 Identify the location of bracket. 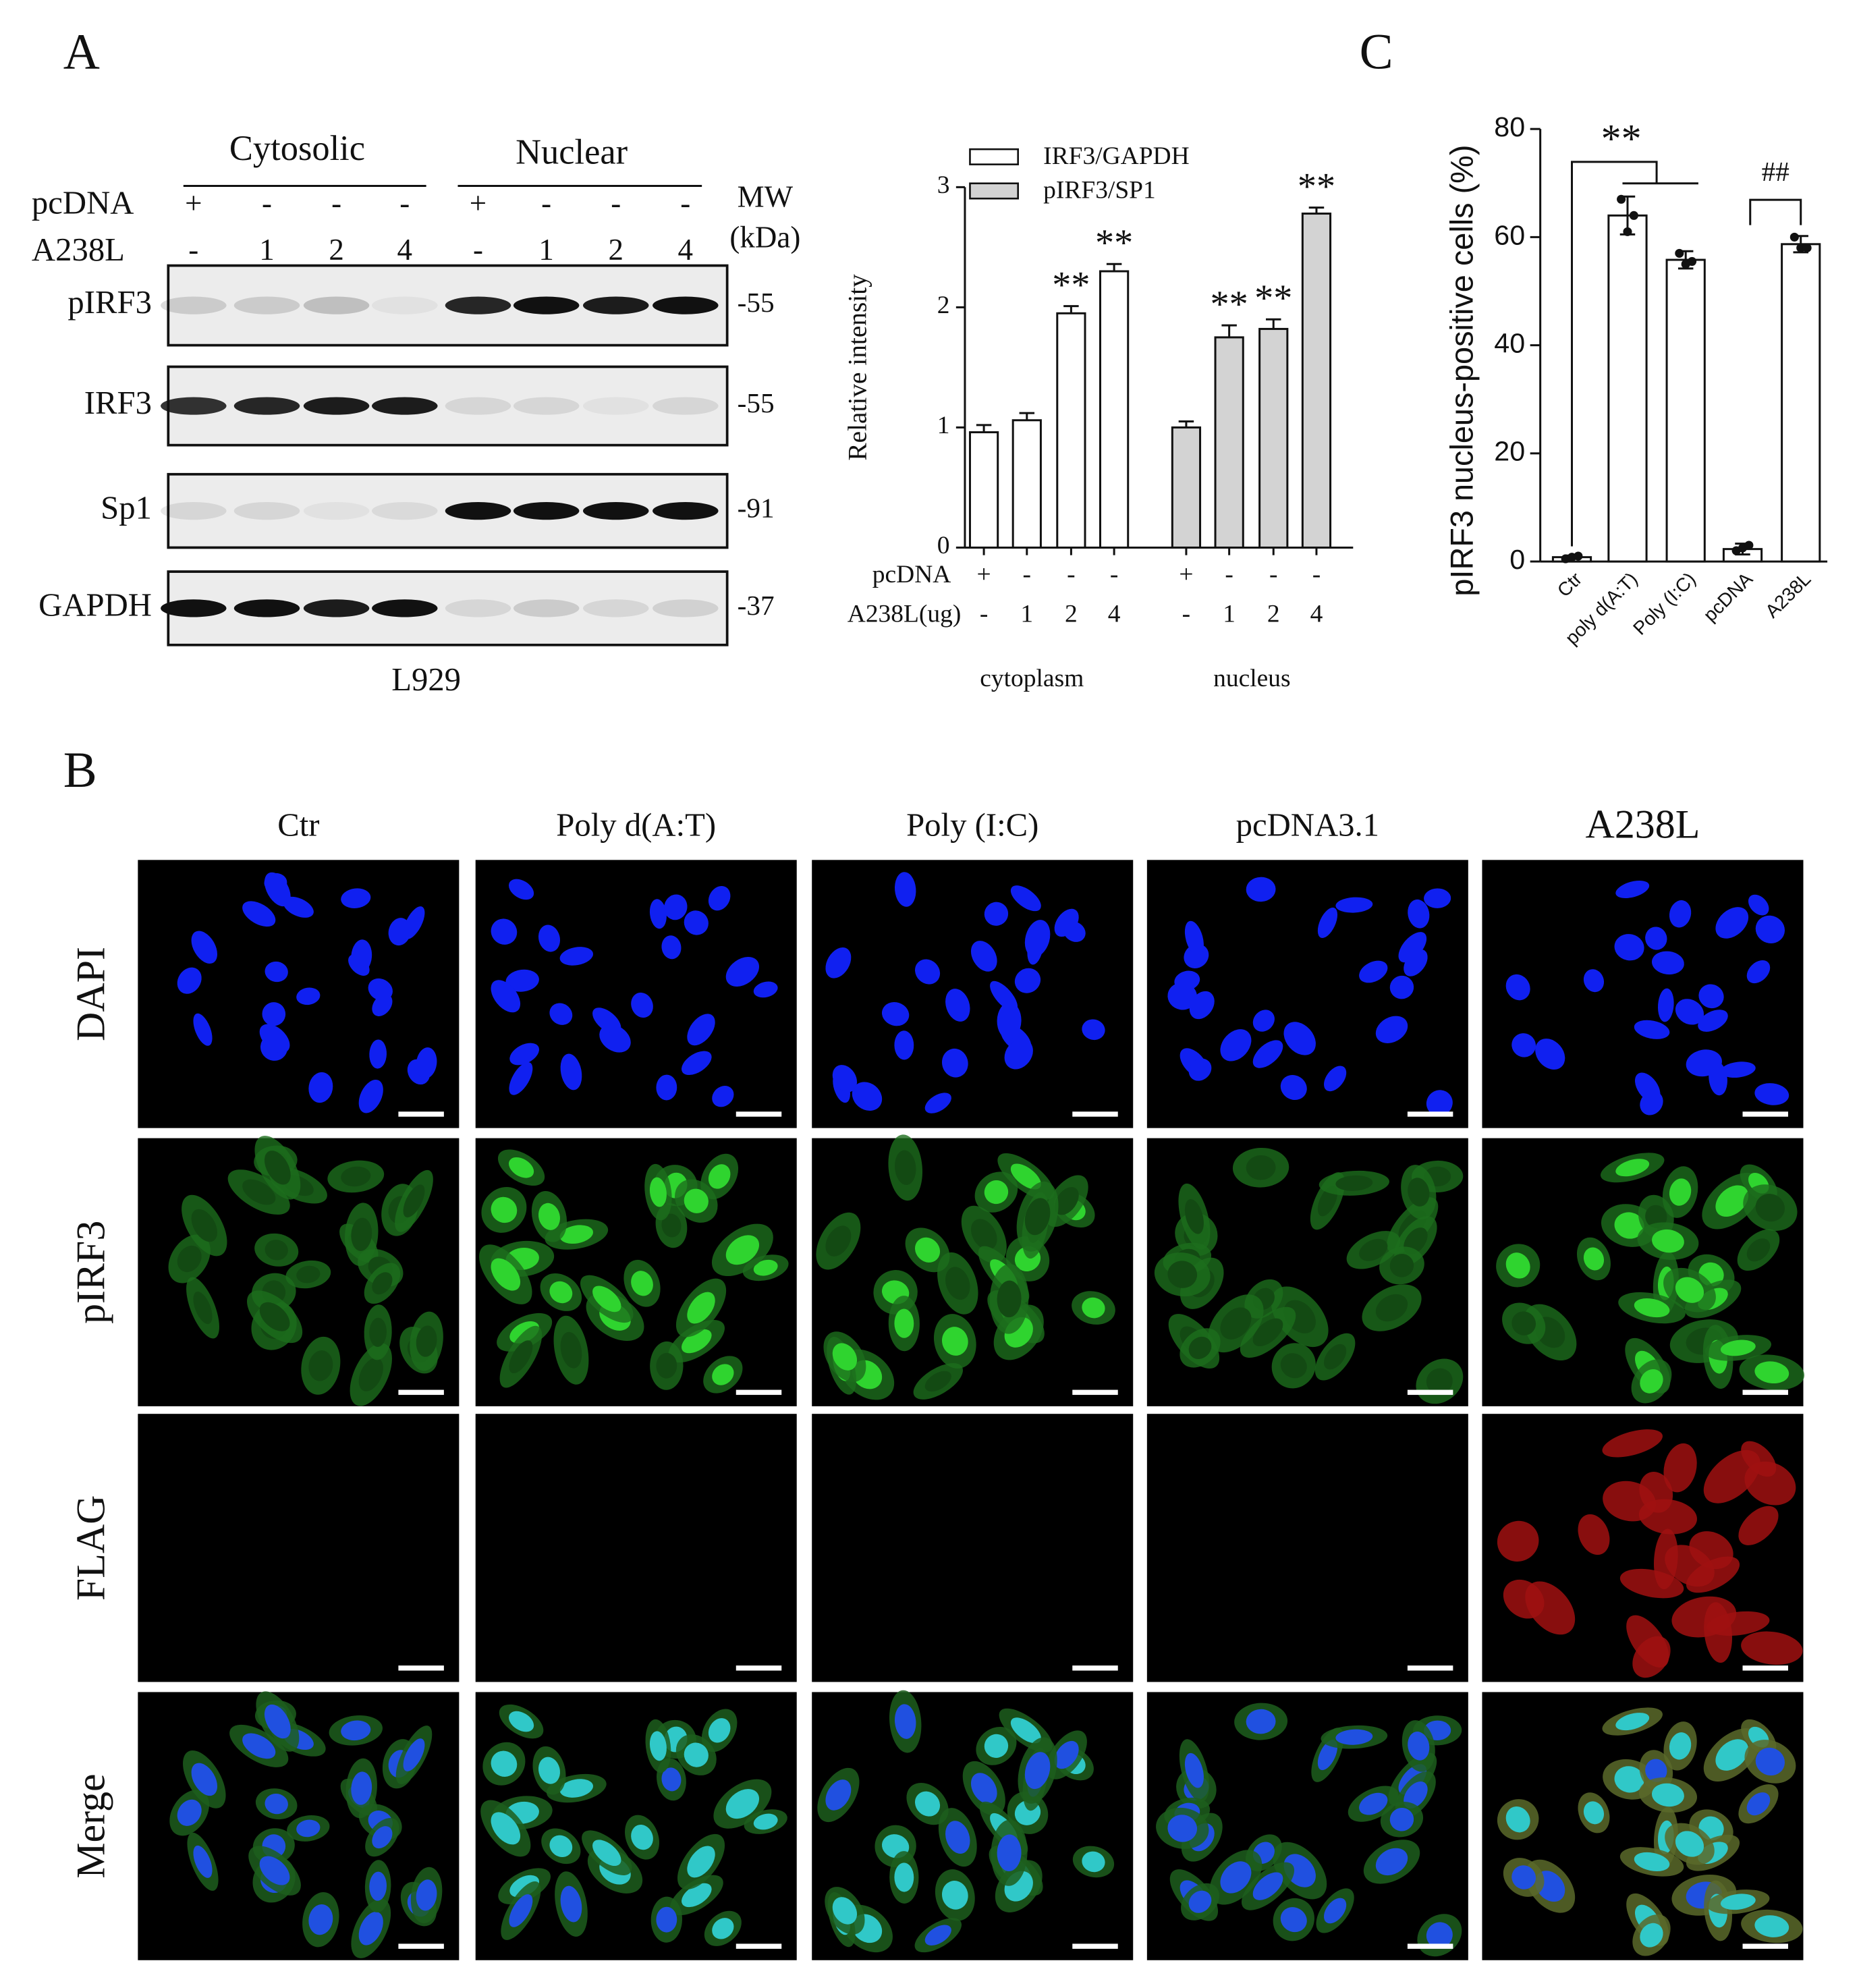
(1614, 354).